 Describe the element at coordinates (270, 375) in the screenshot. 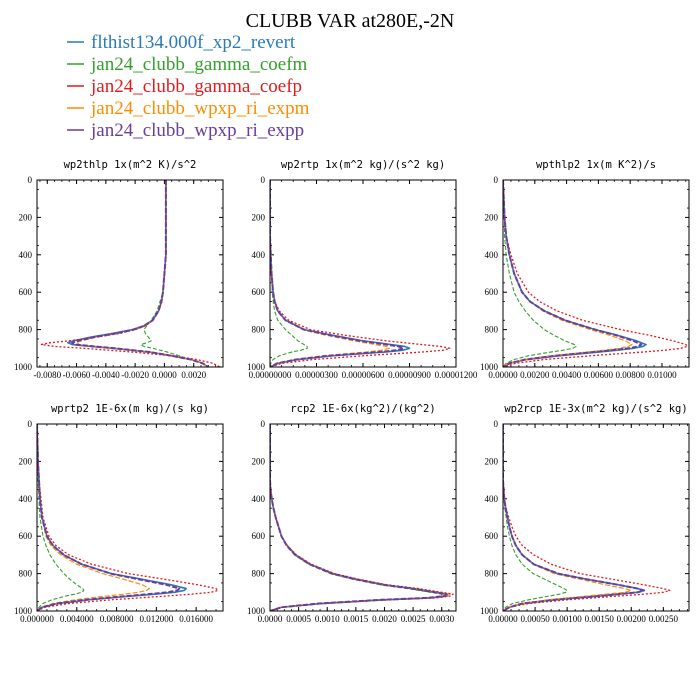

I see `x-tick-label: 0.00000000` at that location.